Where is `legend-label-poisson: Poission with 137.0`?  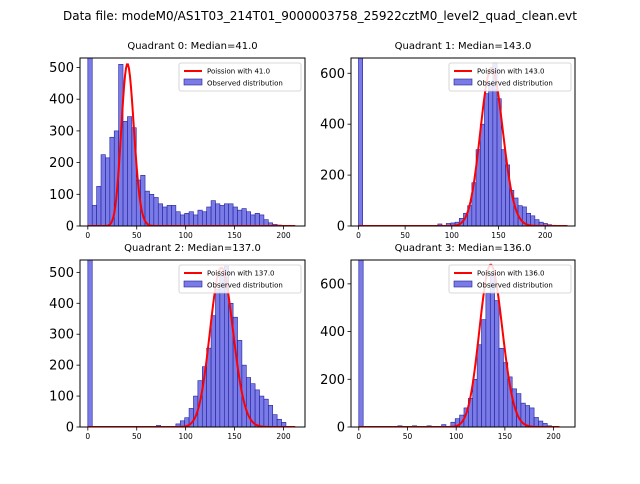 legend-label-poisson: Poission with 137.0 is located at coordinates (241, 274).